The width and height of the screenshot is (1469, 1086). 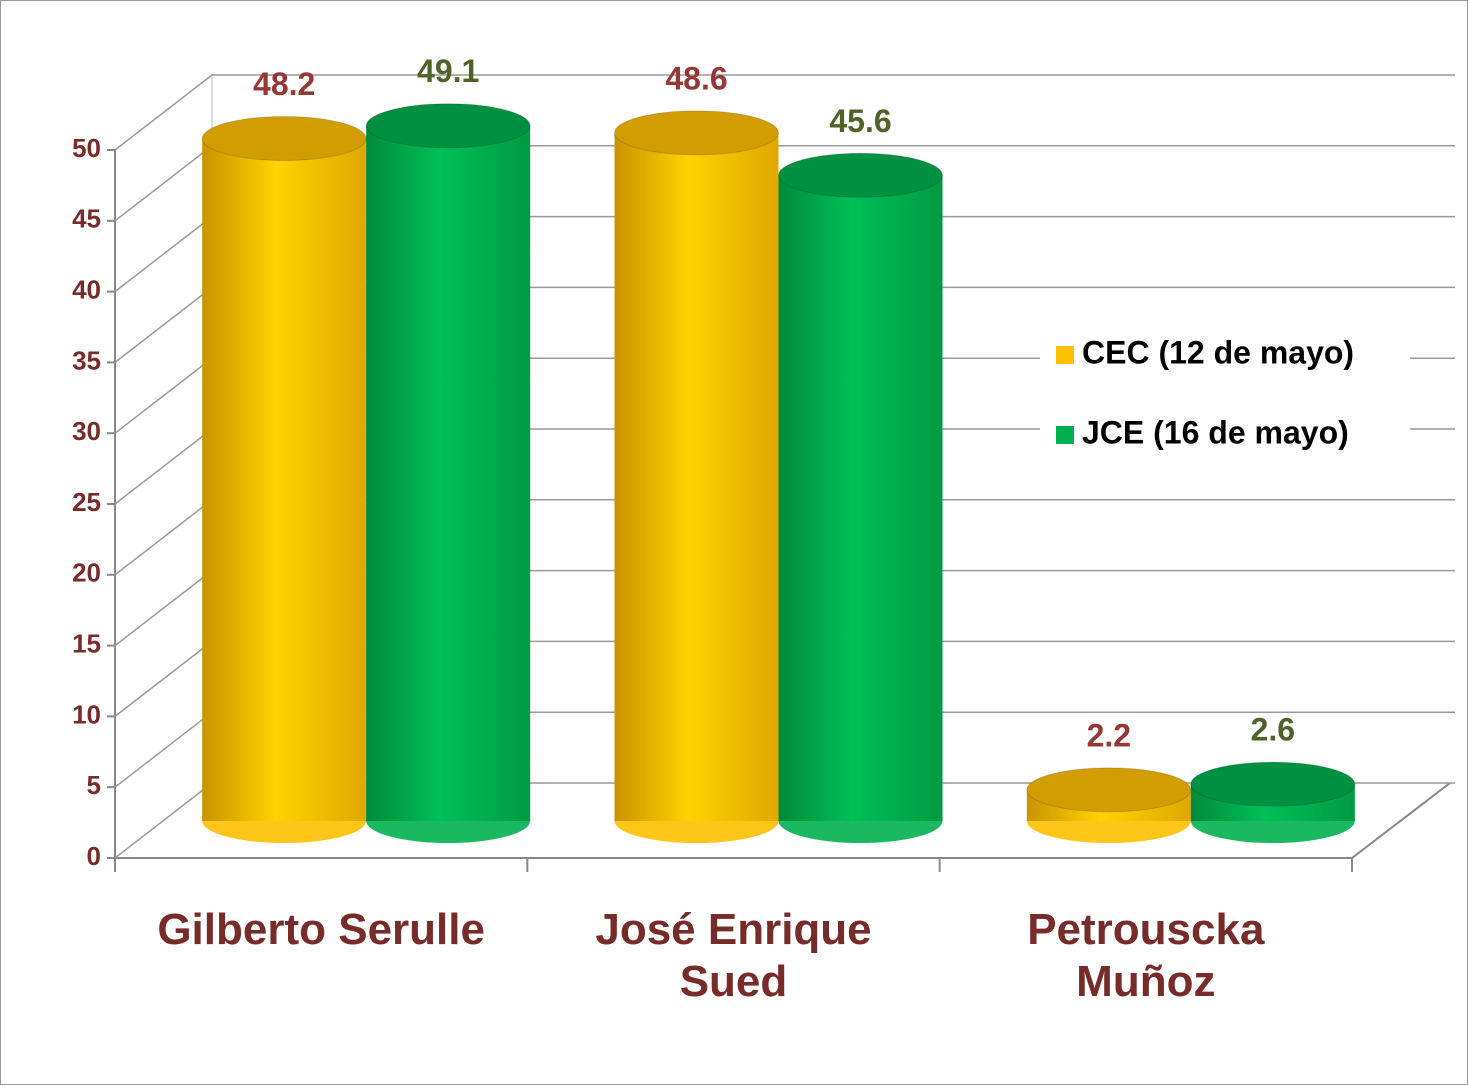 What do you see at coordinates (86, 360) in the screenshot?
I see `y-tick-label: 35` at bounding box center [86, 360].